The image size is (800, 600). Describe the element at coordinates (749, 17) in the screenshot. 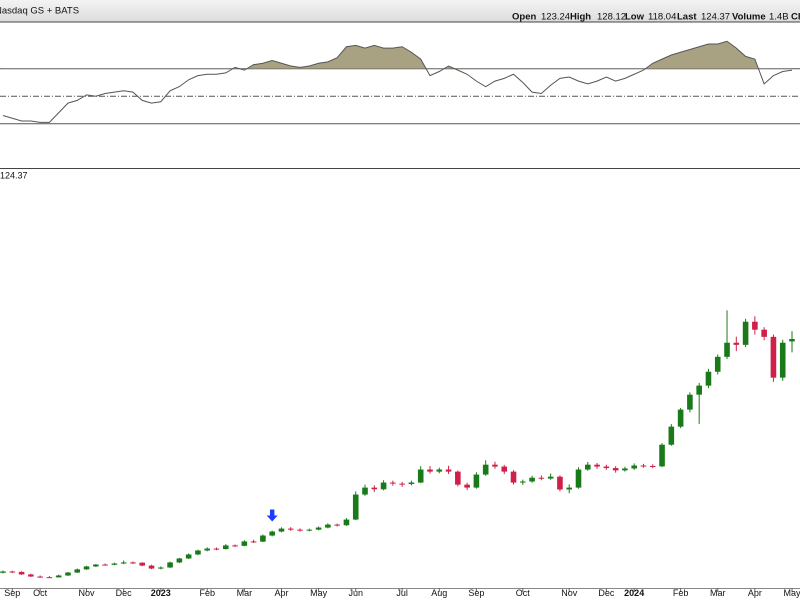

I see `header-field-label: Volume` at that location.